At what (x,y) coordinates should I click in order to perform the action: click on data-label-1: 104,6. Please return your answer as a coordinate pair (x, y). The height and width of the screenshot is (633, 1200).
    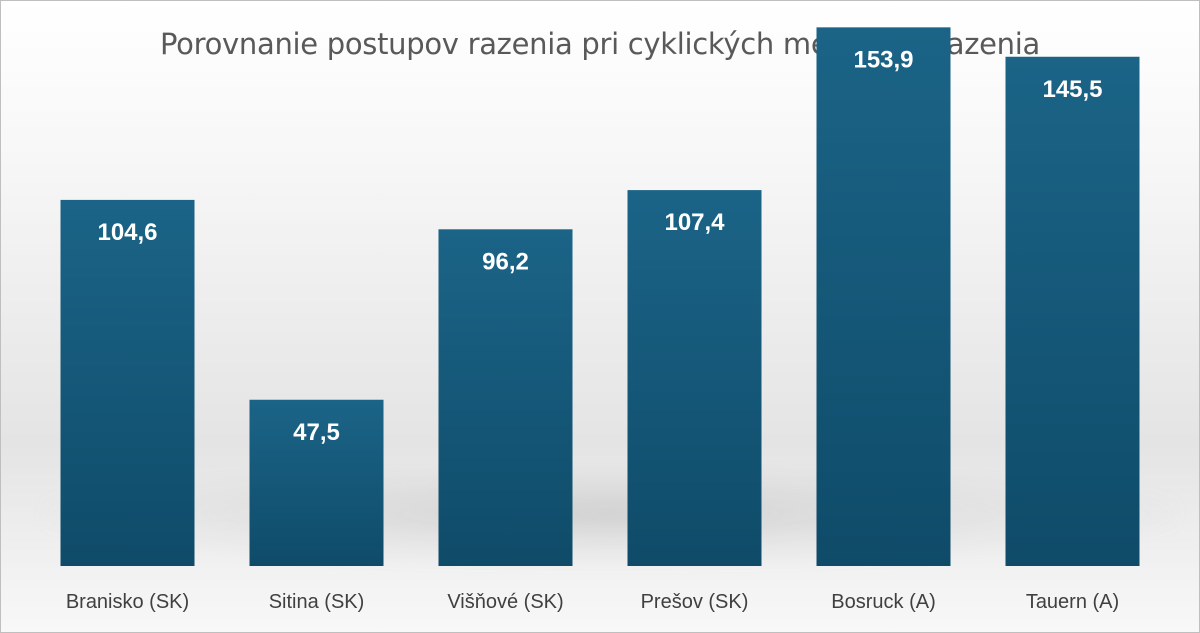
    Looking at the image, I should click on (127, 232).